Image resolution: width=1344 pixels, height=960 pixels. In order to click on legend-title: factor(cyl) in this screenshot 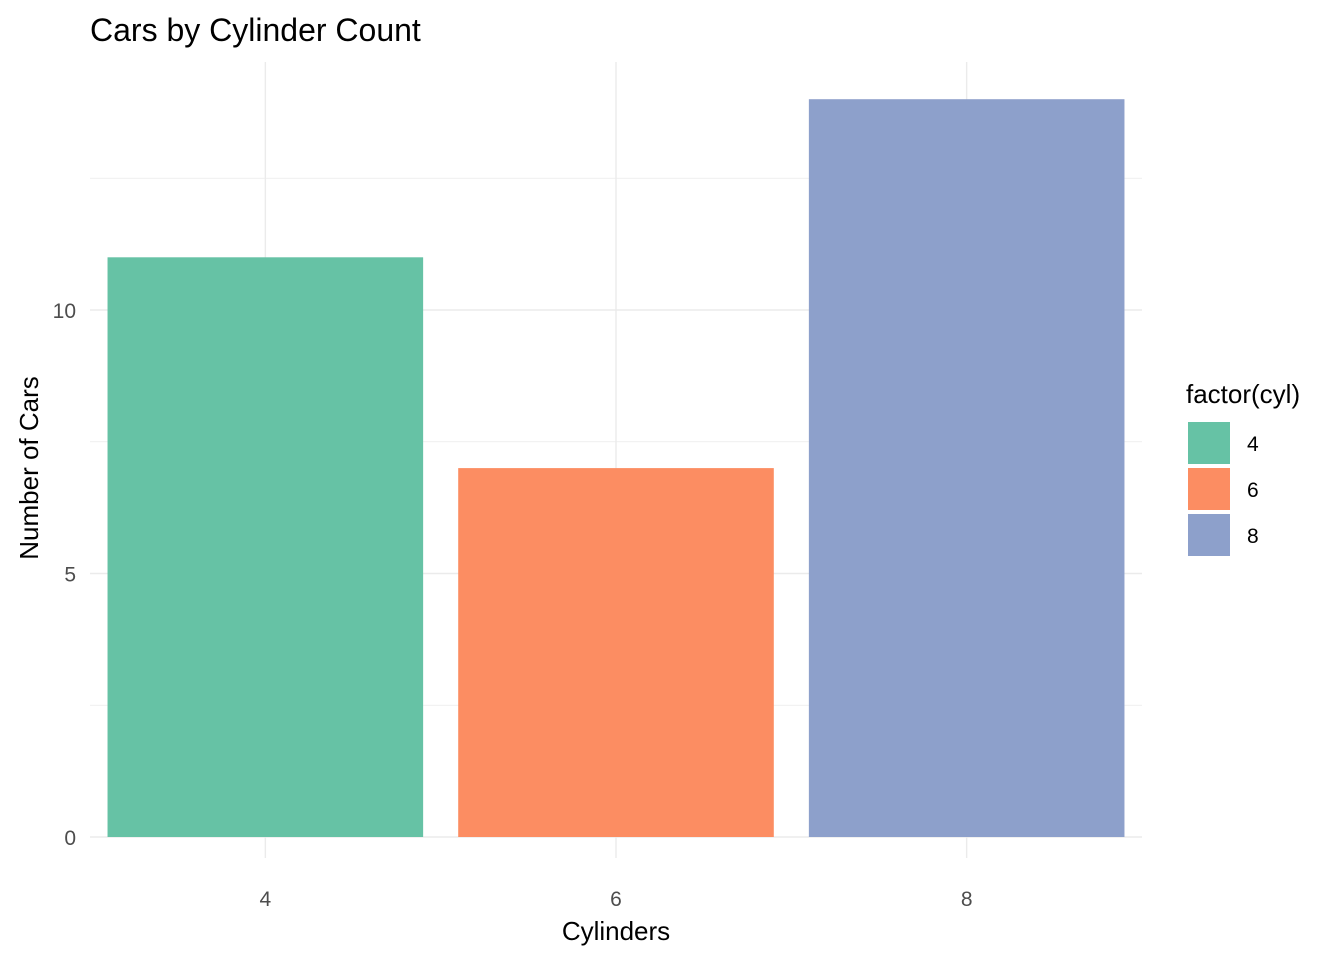, I will do `click(1243, 394)`.